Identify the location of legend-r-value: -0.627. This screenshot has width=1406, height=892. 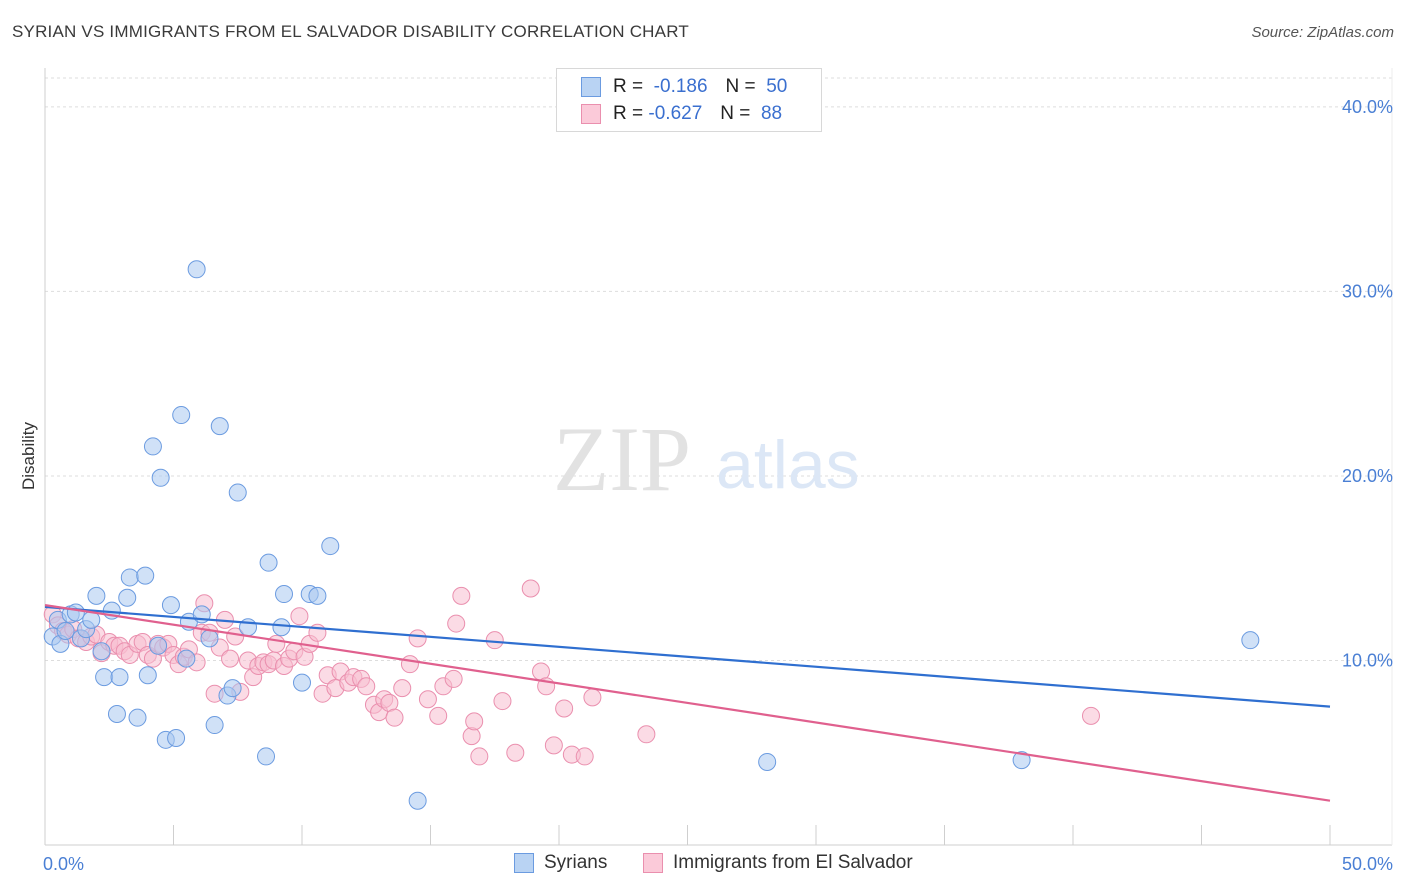
(675, 113).